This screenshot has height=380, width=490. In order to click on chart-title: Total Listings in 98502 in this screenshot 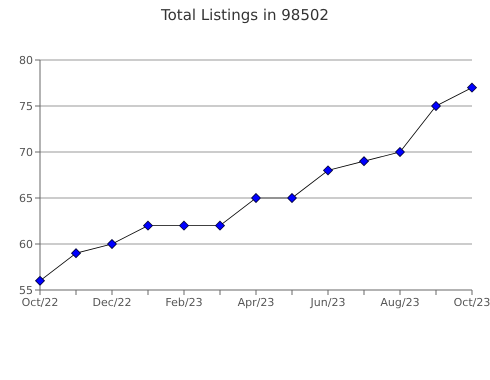, I will do `click(244, 15)`.